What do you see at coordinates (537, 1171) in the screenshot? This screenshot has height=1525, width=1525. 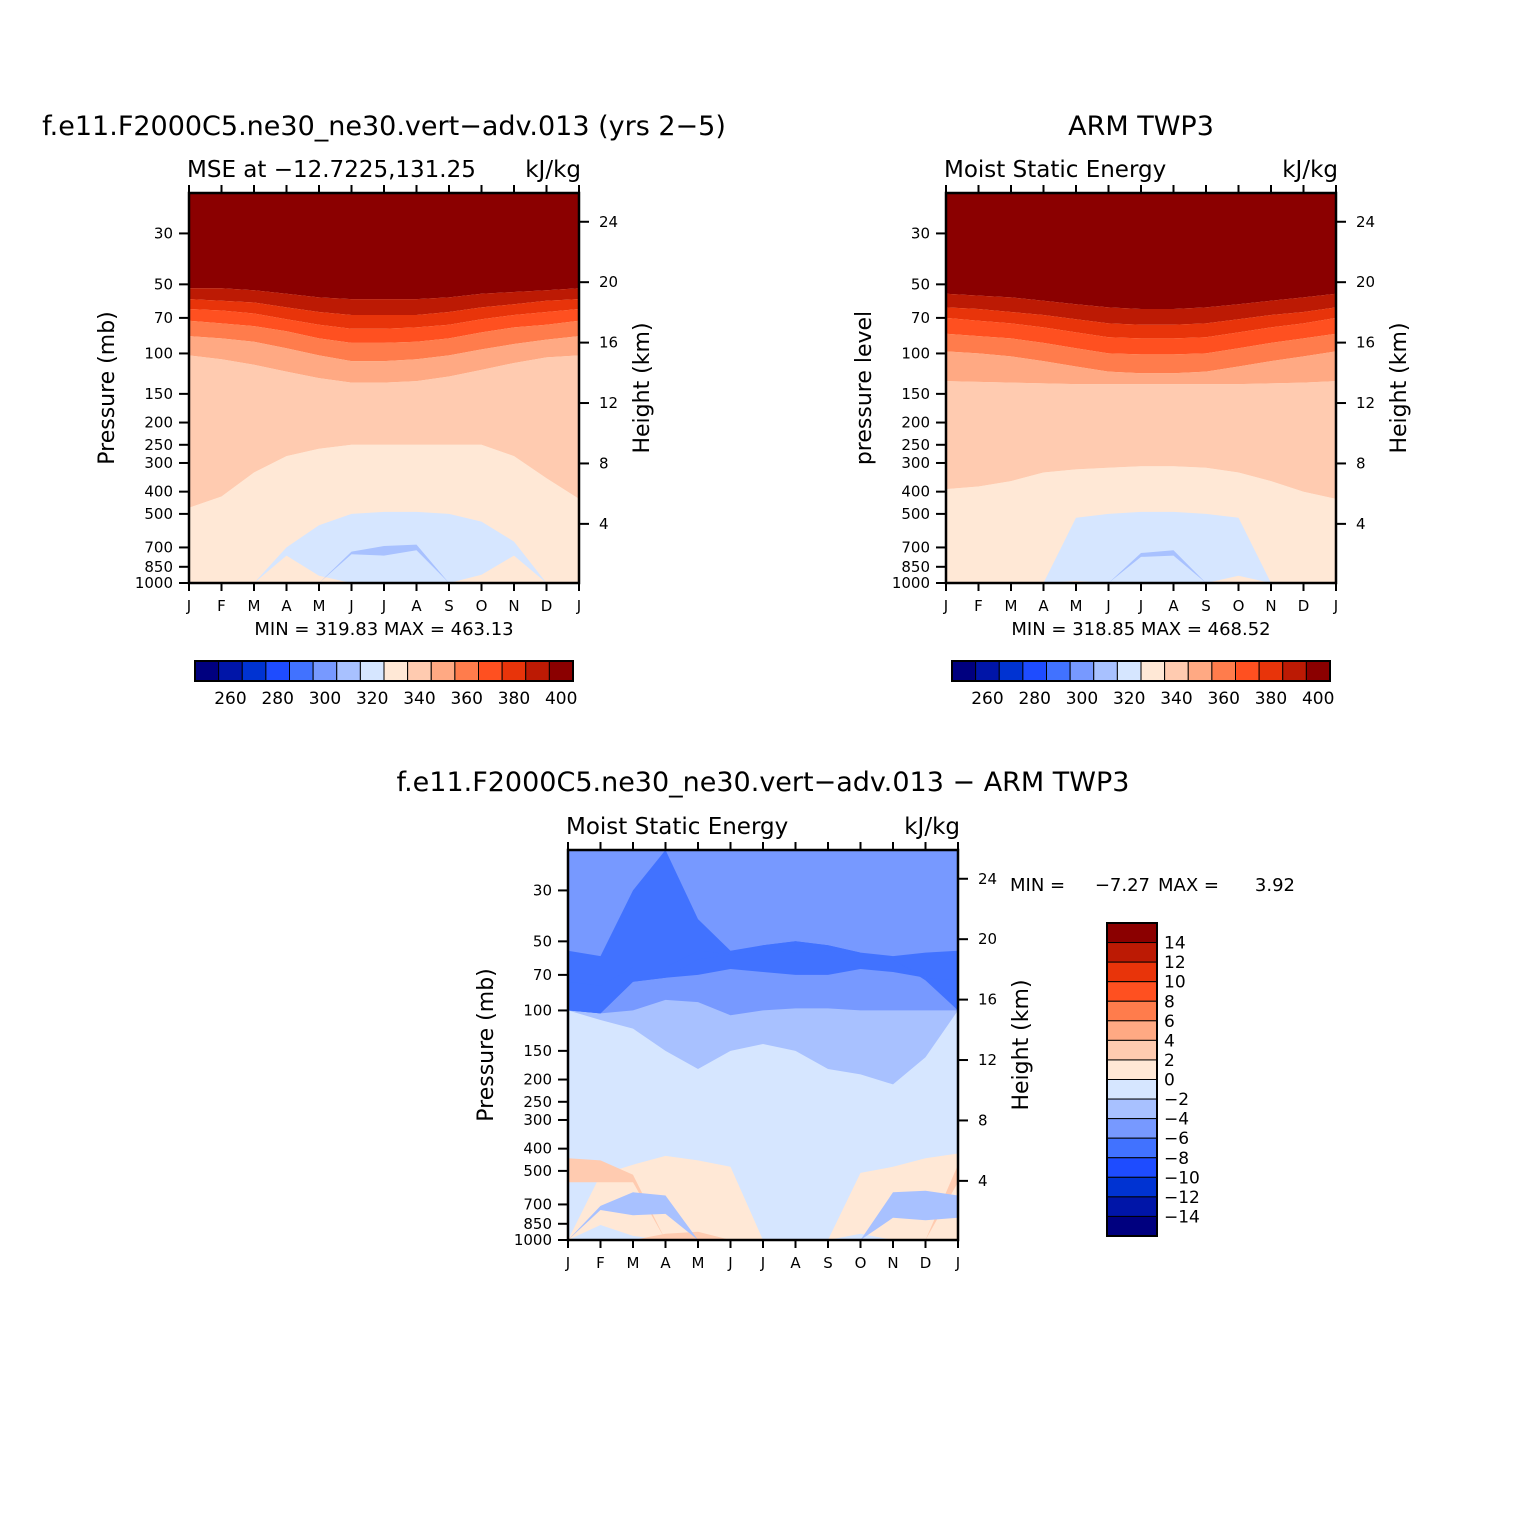 I see `y-tick-label: 500` at bounding box center [537, 1171].